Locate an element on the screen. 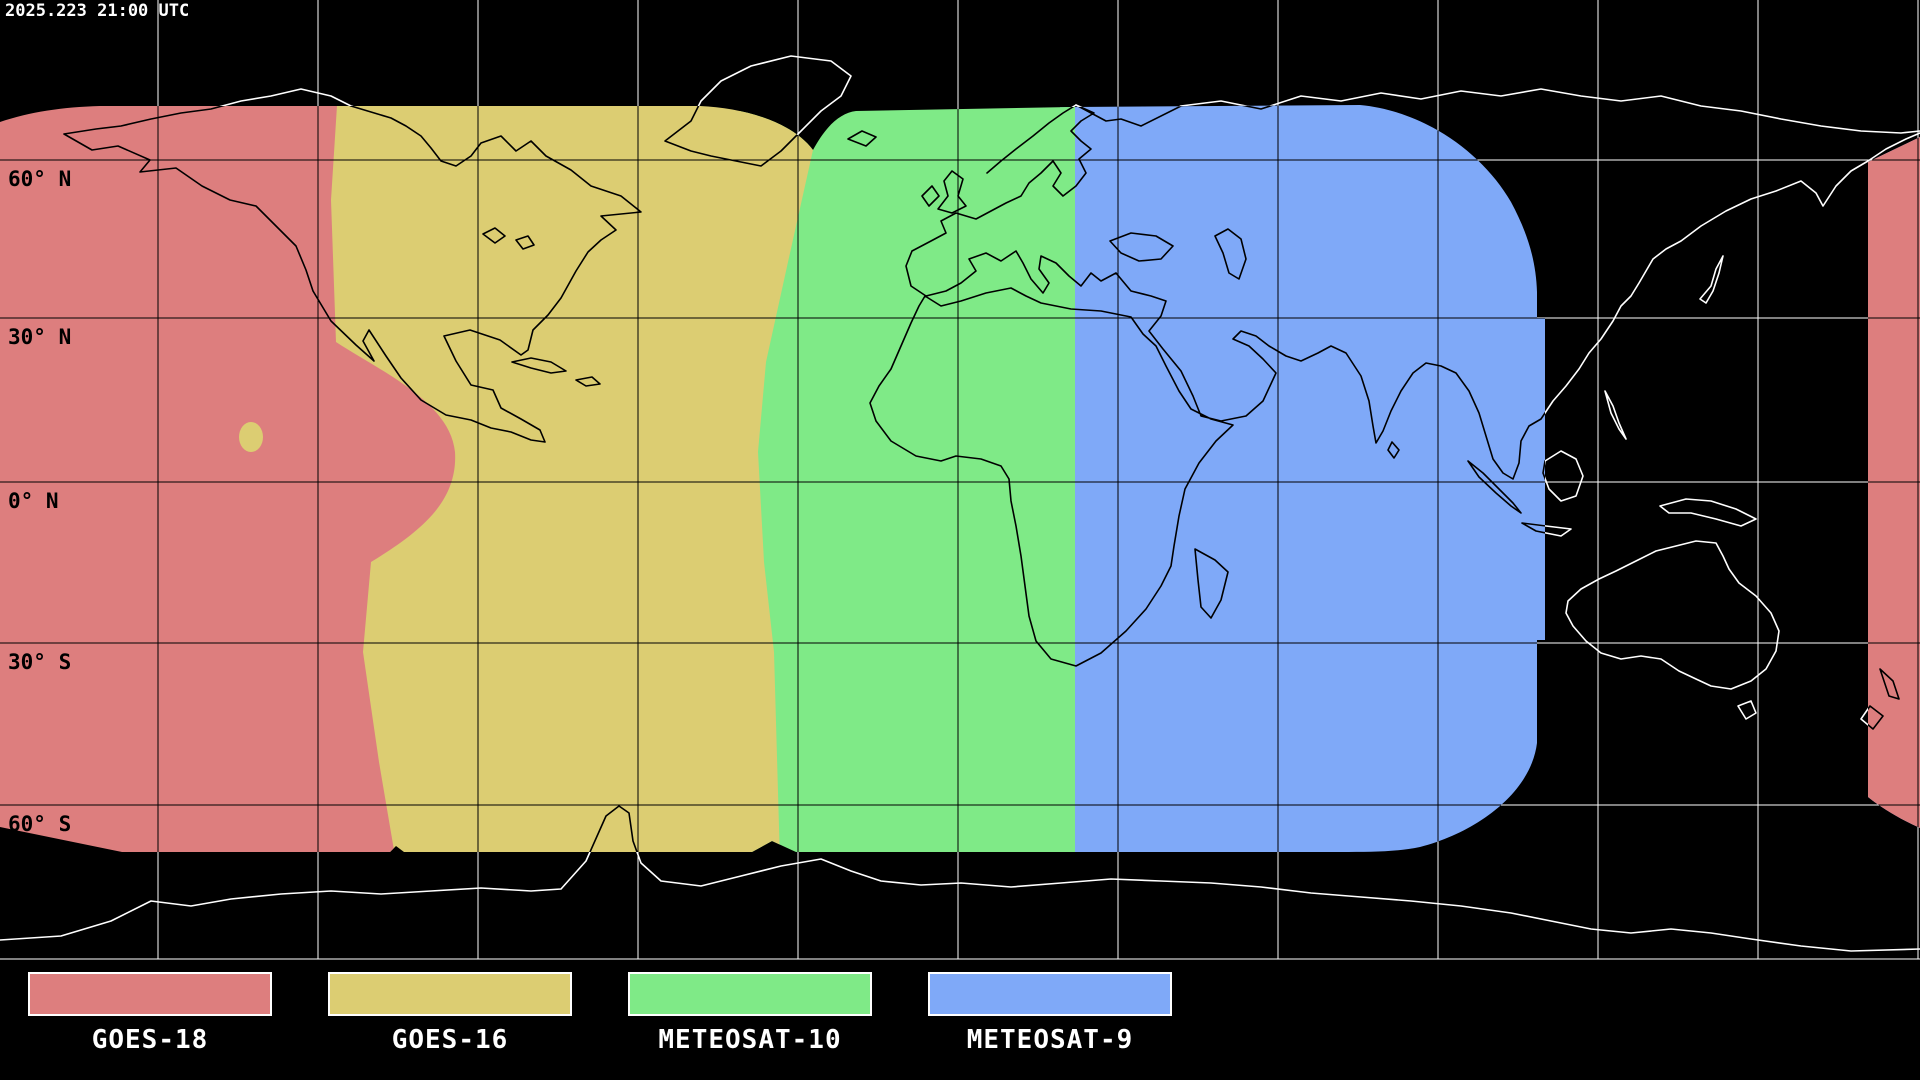 This screenshot has width=1920, height=1080. legend-label-goes-18: GOES-18 is located at coordinates (150, 1040).